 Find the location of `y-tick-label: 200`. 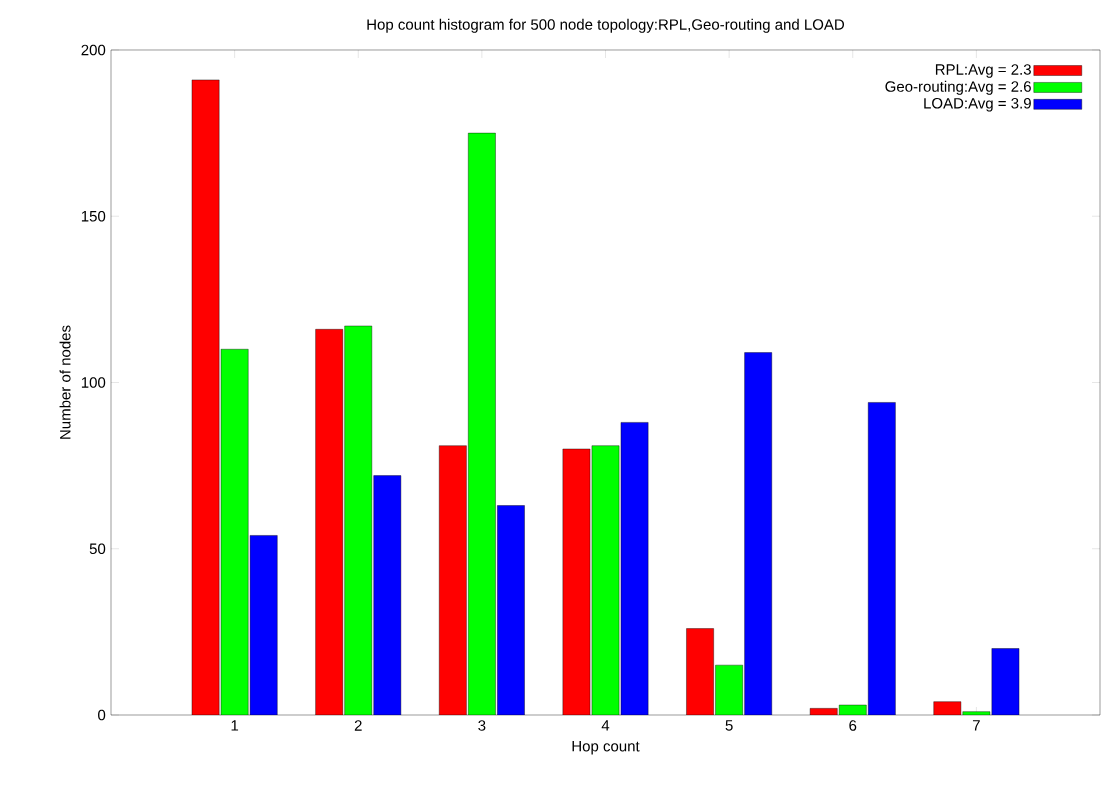

y-tick-label: 200 is located at coordinates (93, 50).